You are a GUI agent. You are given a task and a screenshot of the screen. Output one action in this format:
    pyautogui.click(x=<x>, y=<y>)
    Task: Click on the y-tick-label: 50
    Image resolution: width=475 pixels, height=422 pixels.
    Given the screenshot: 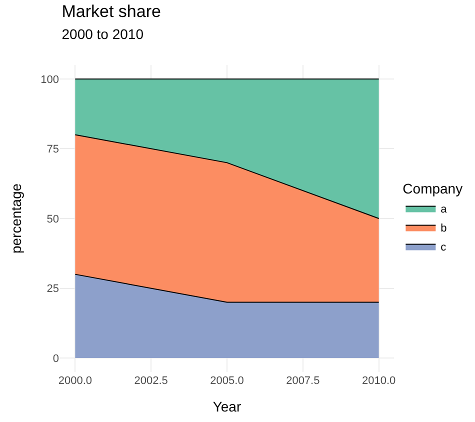 What is the action you would take?
    pyautogui.click(x=52, y=219)
    